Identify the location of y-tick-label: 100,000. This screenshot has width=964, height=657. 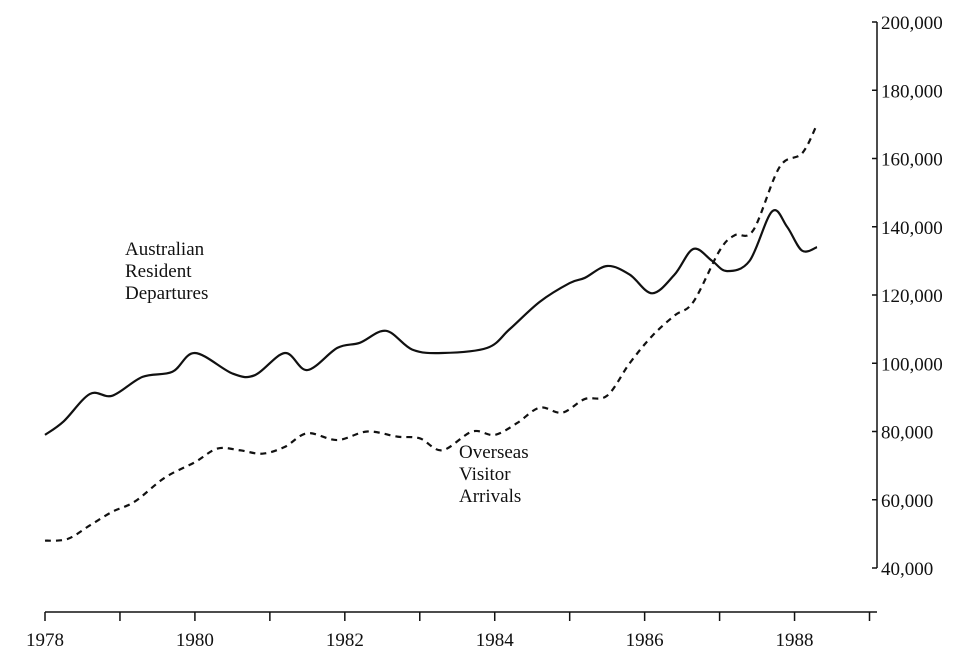
(912, 364).